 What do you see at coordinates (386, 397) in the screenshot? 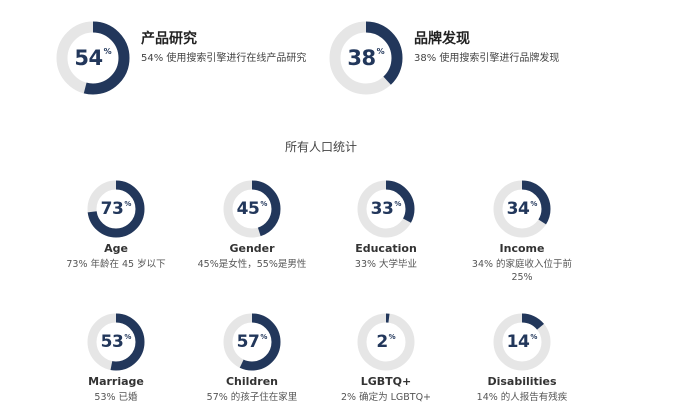
I see `stat-description: 2% 确定为 LGBTQ+` at bounding box center [386, 397].